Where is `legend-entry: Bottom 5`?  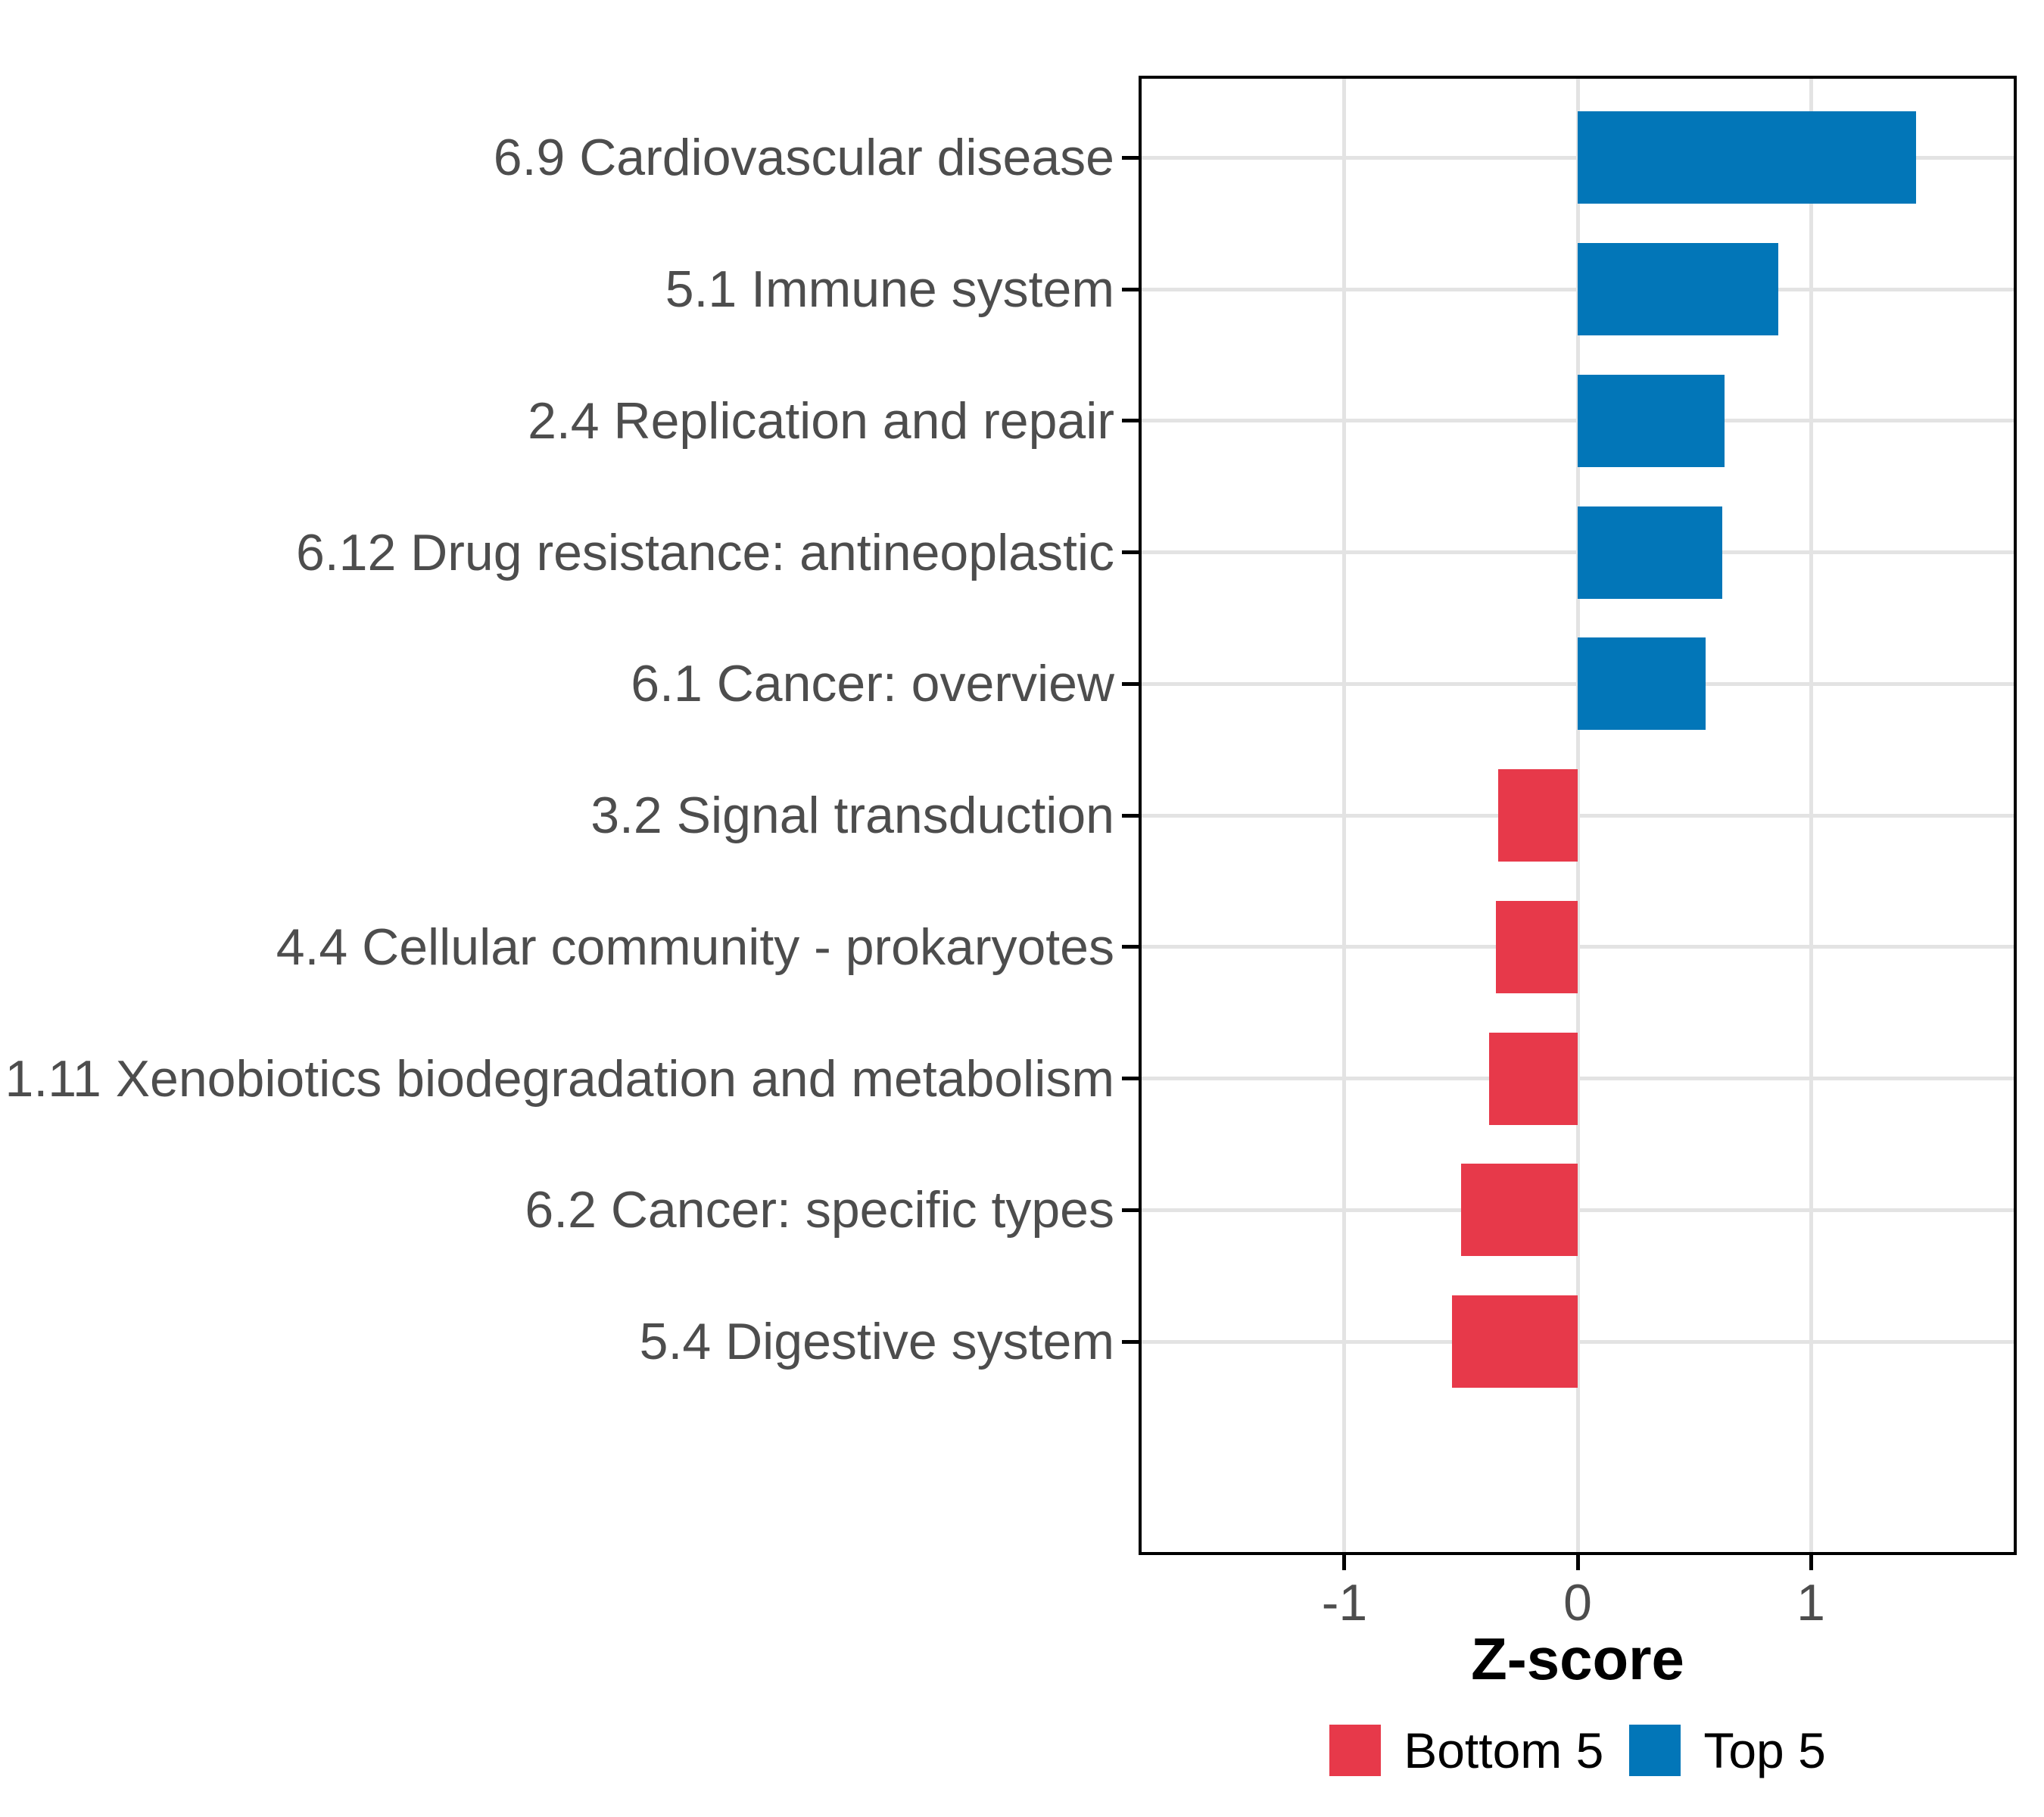 legend-entry: Bottom 5 is located at coordinates (1466, 1751).